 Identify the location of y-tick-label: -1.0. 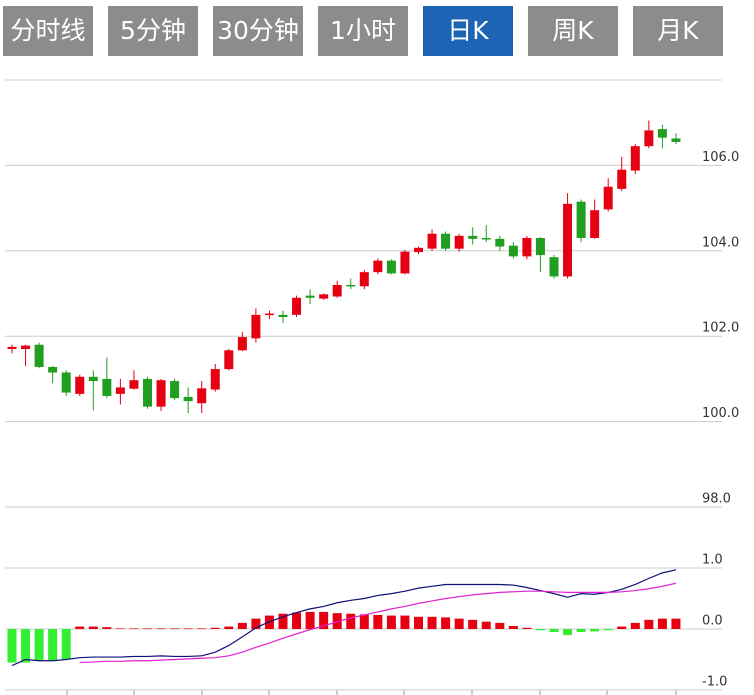
(714, 682).